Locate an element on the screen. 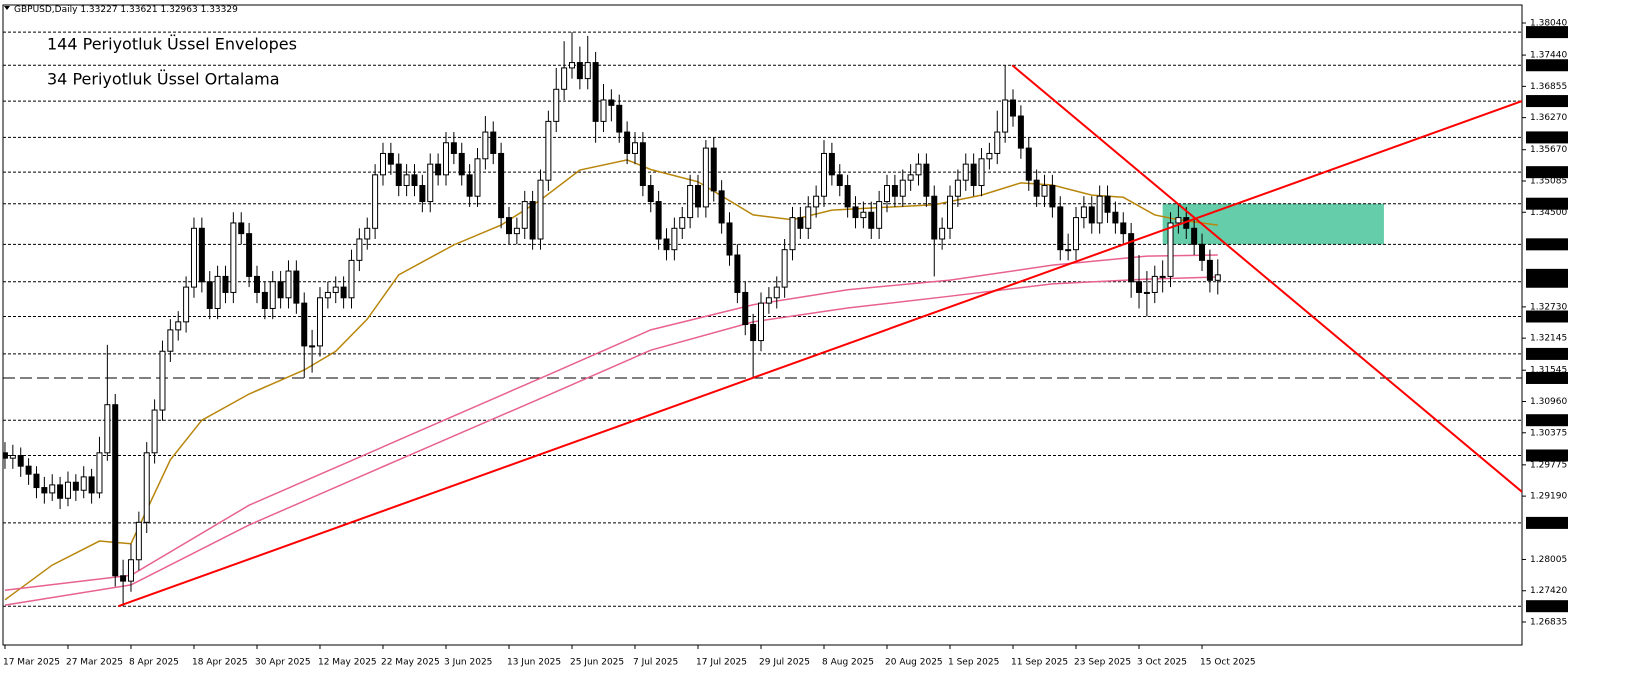  y-tick-label: 1.29190 is located at coordinates (1548, 497).